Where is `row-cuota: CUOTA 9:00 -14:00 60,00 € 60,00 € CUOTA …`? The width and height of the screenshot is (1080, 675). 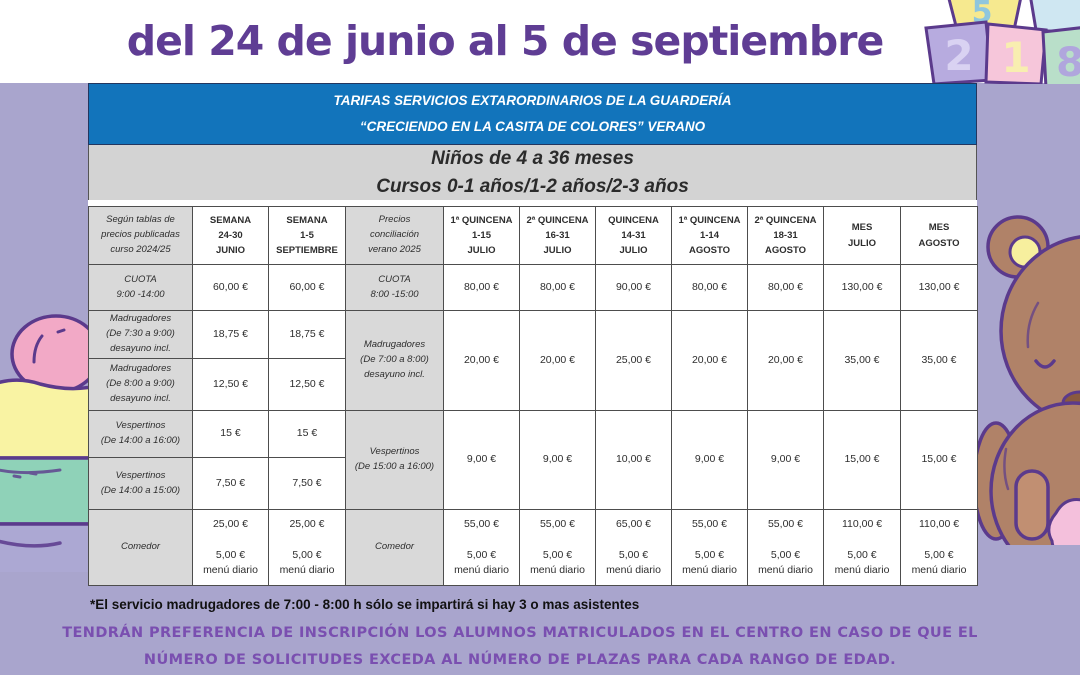 row-cuota: CUOTA 9:00 -14:00 60,00 € 60,00 € CUOTA … is located at coordinates (533, 287).